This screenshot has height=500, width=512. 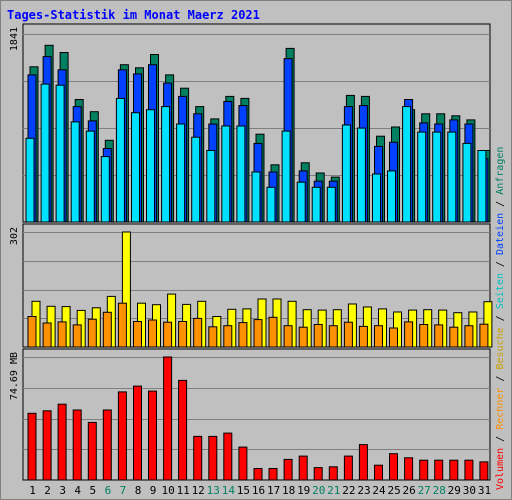 I want to click on x-tick-23: 23, so click(x=363, y=490).